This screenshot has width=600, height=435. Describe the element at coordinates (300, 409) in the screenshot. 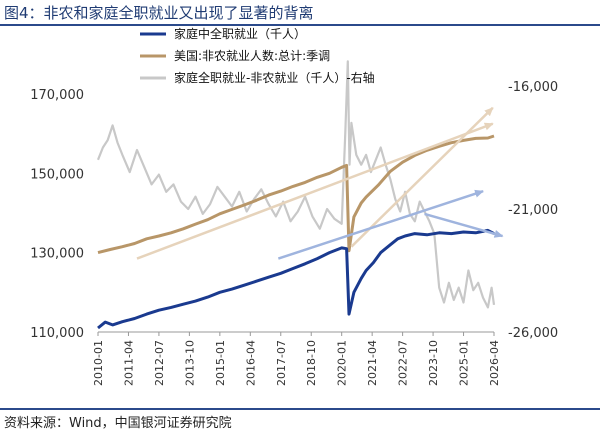

I see `bottom-divider` at that location.